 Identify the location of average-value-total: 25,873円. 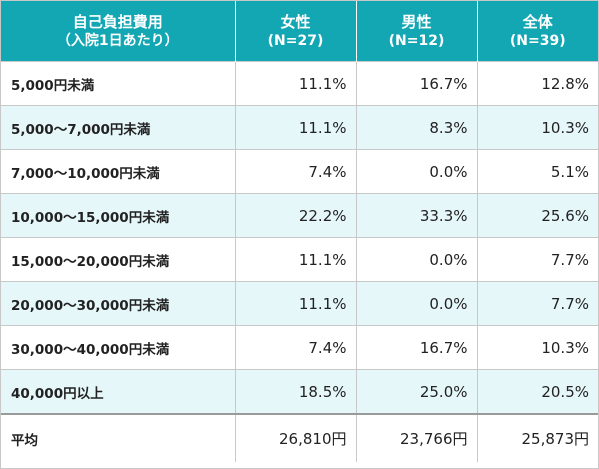
(537, 437).